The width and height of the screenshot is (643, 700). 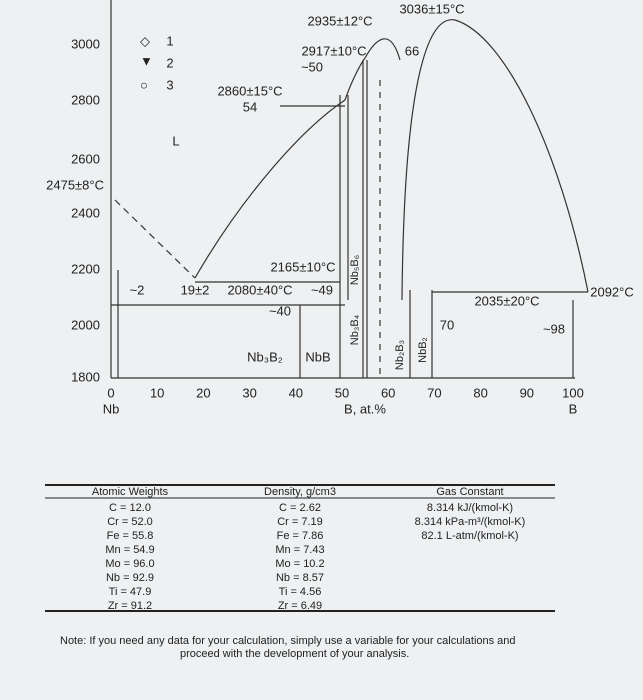 I want to click on annotation: 2935±12°C, so click(x=339, y=20).